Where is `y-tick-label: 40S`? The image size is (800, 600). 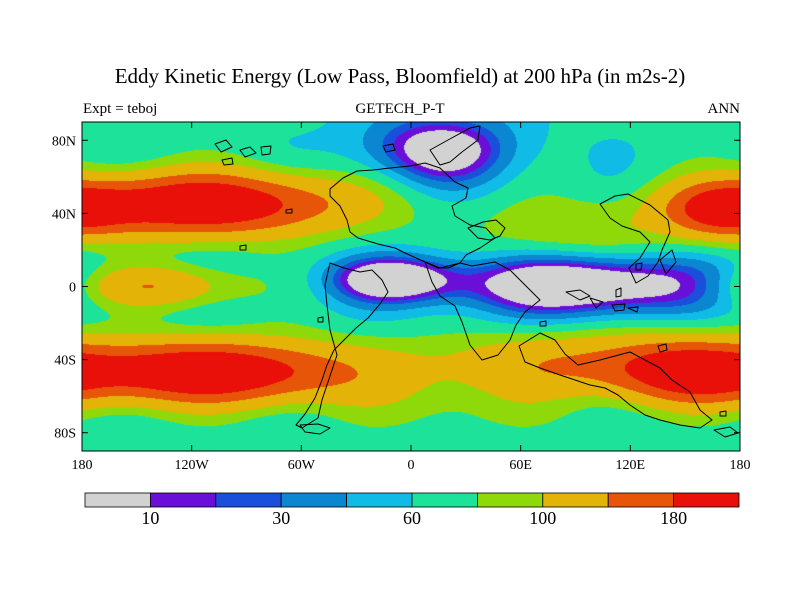 y-tick-label: 40S is located at coordinates (65, 361).